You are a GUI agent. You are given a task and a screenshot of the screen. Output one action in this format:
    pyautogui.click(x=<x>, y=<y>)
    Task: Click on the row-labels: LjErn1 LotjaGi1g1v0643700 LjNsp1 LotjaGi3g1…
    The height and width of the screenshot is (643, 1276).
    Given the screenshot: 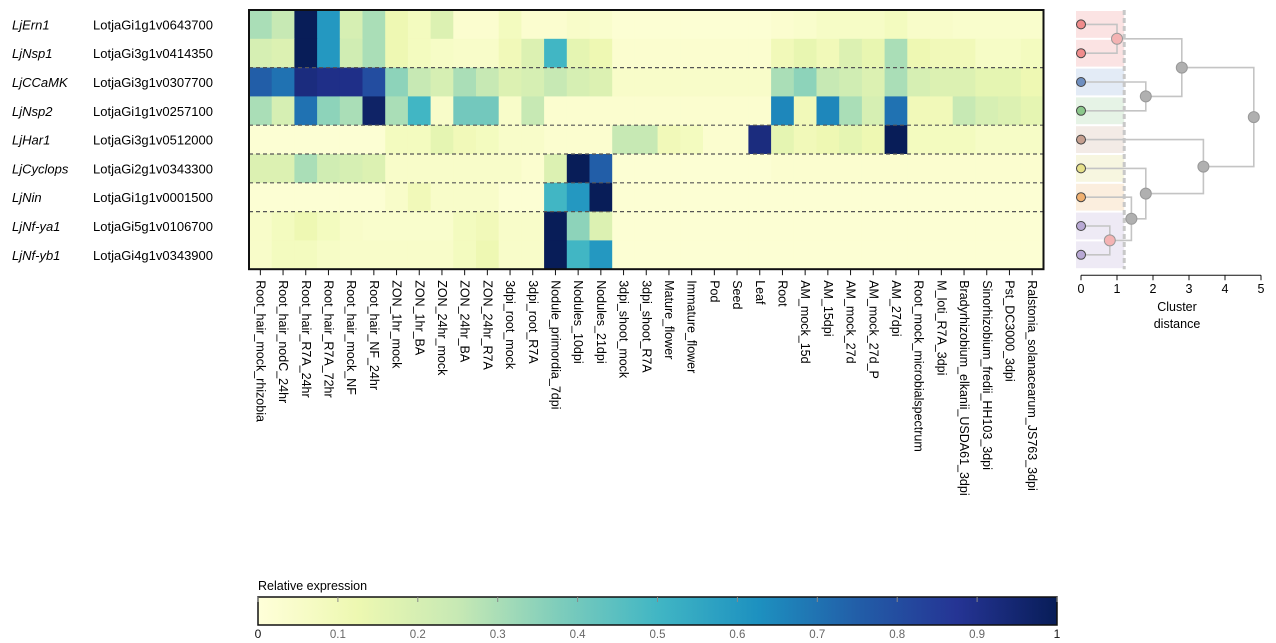 What is the action you would take?
    pyautogui.click(x=112, y=139)
    